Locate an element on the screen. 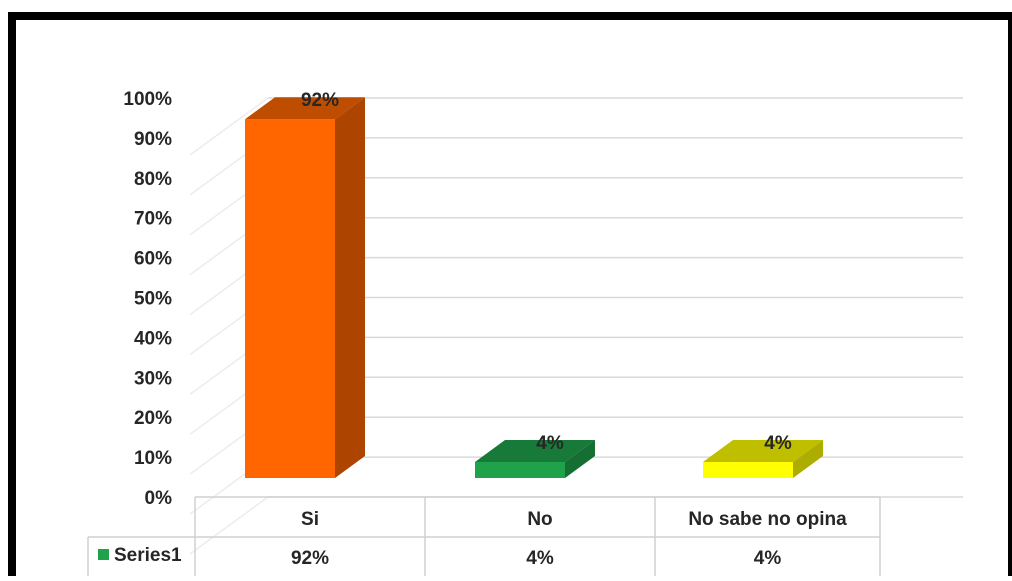 The image size is (1012, 581). data-label-0: 92% is located at coordinates (320, 100).